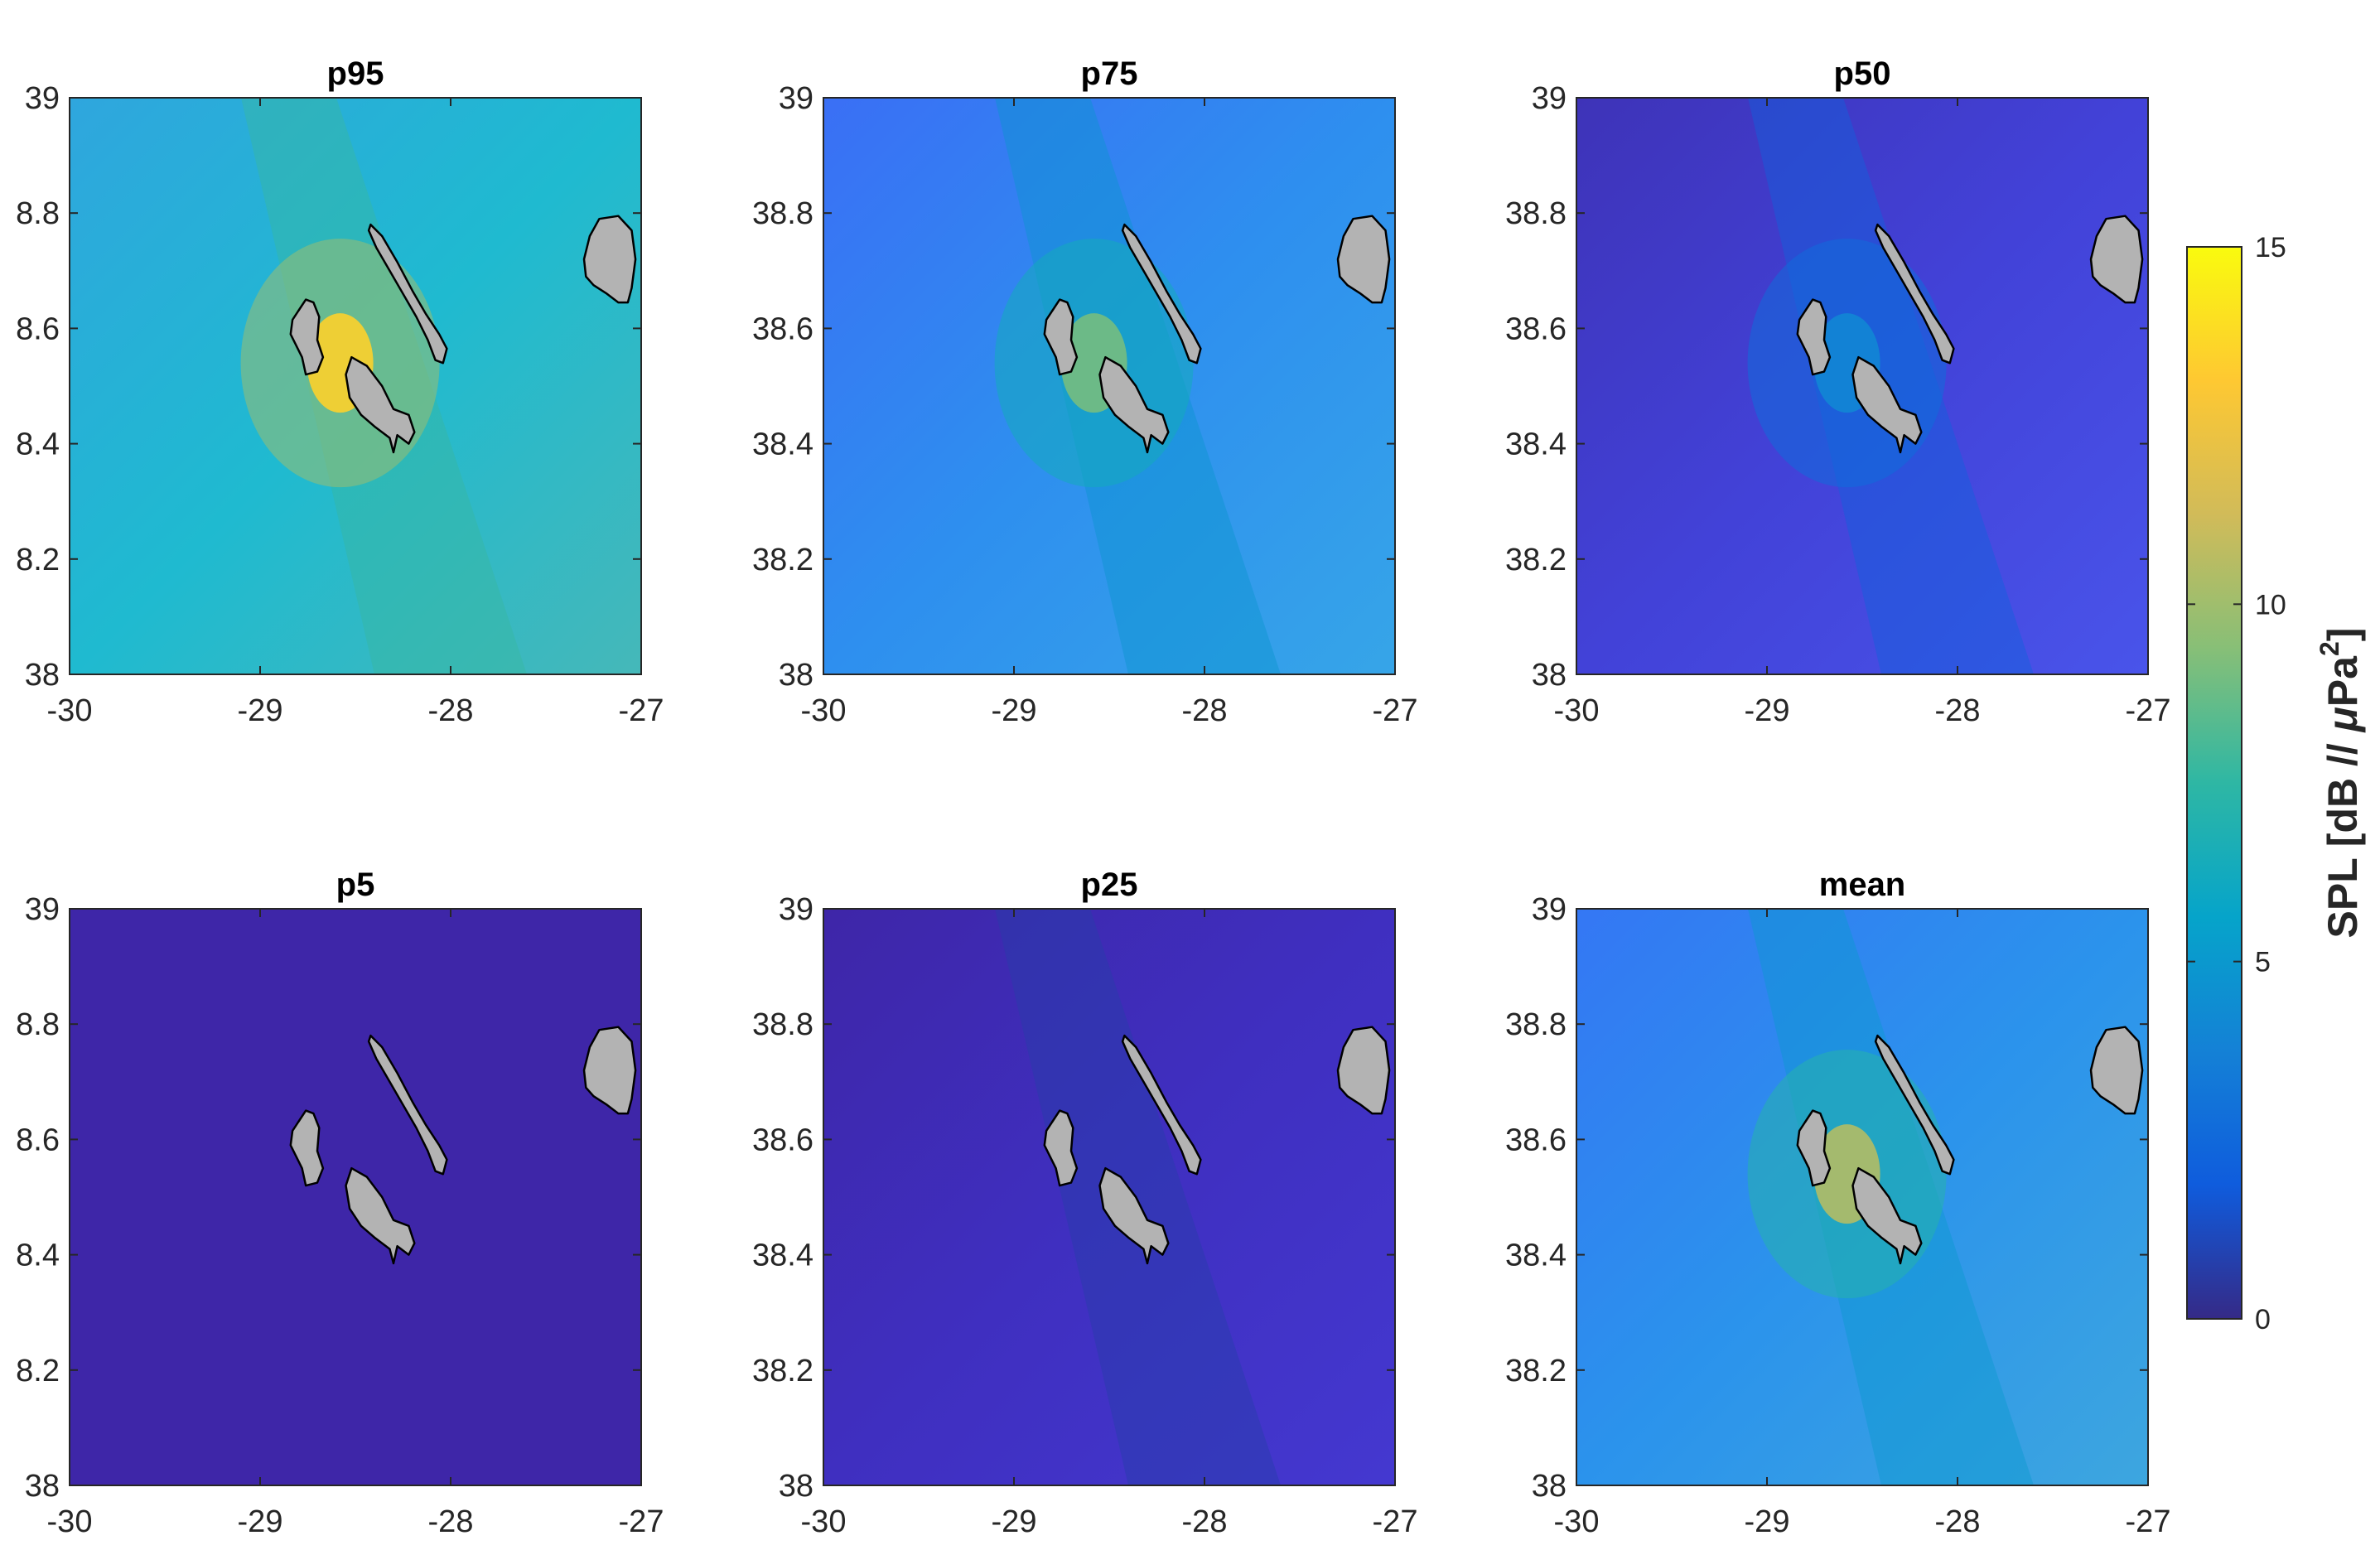 The height and width of the screenshot is (1550, 2380). What do you see at coordinates (1862, 885) in the screenshot?
I see `panel-title: mean` at bounding box center [1862, 885].